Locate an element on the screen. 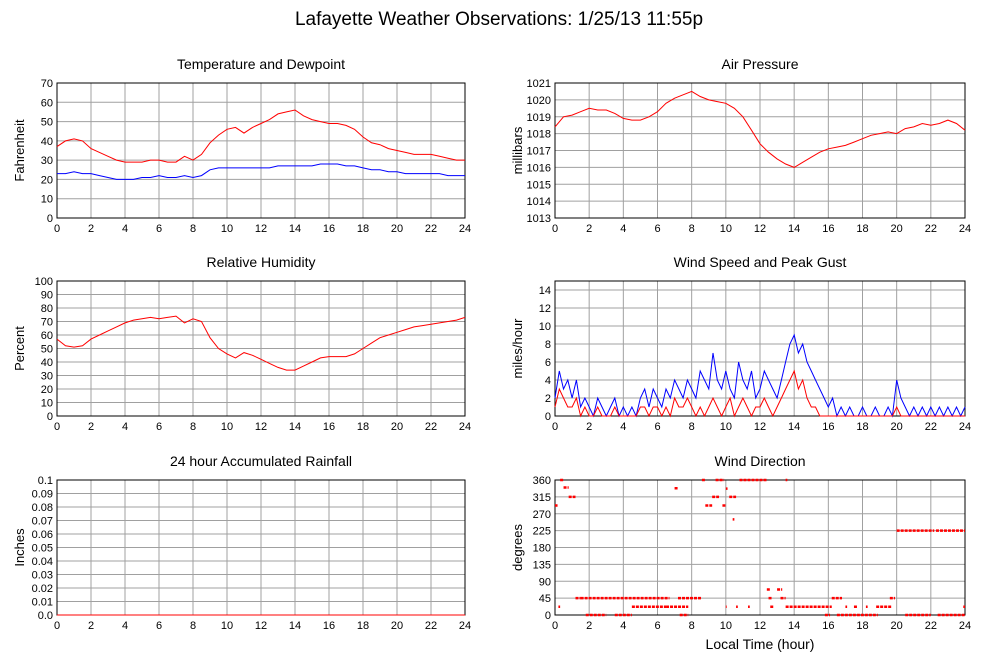  y-tick-label: 1017 is located at coordinates (539, 152).